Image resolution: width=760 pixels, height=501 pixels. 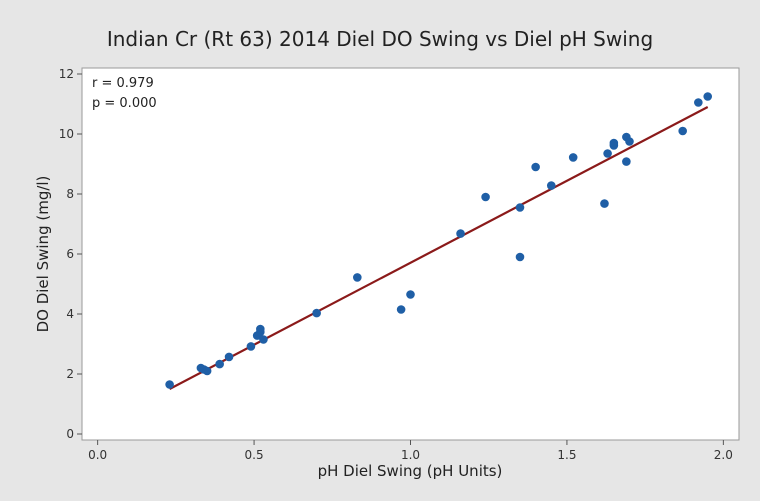 I want to click on y-tick-label: 12, so click(x=66, y=74).